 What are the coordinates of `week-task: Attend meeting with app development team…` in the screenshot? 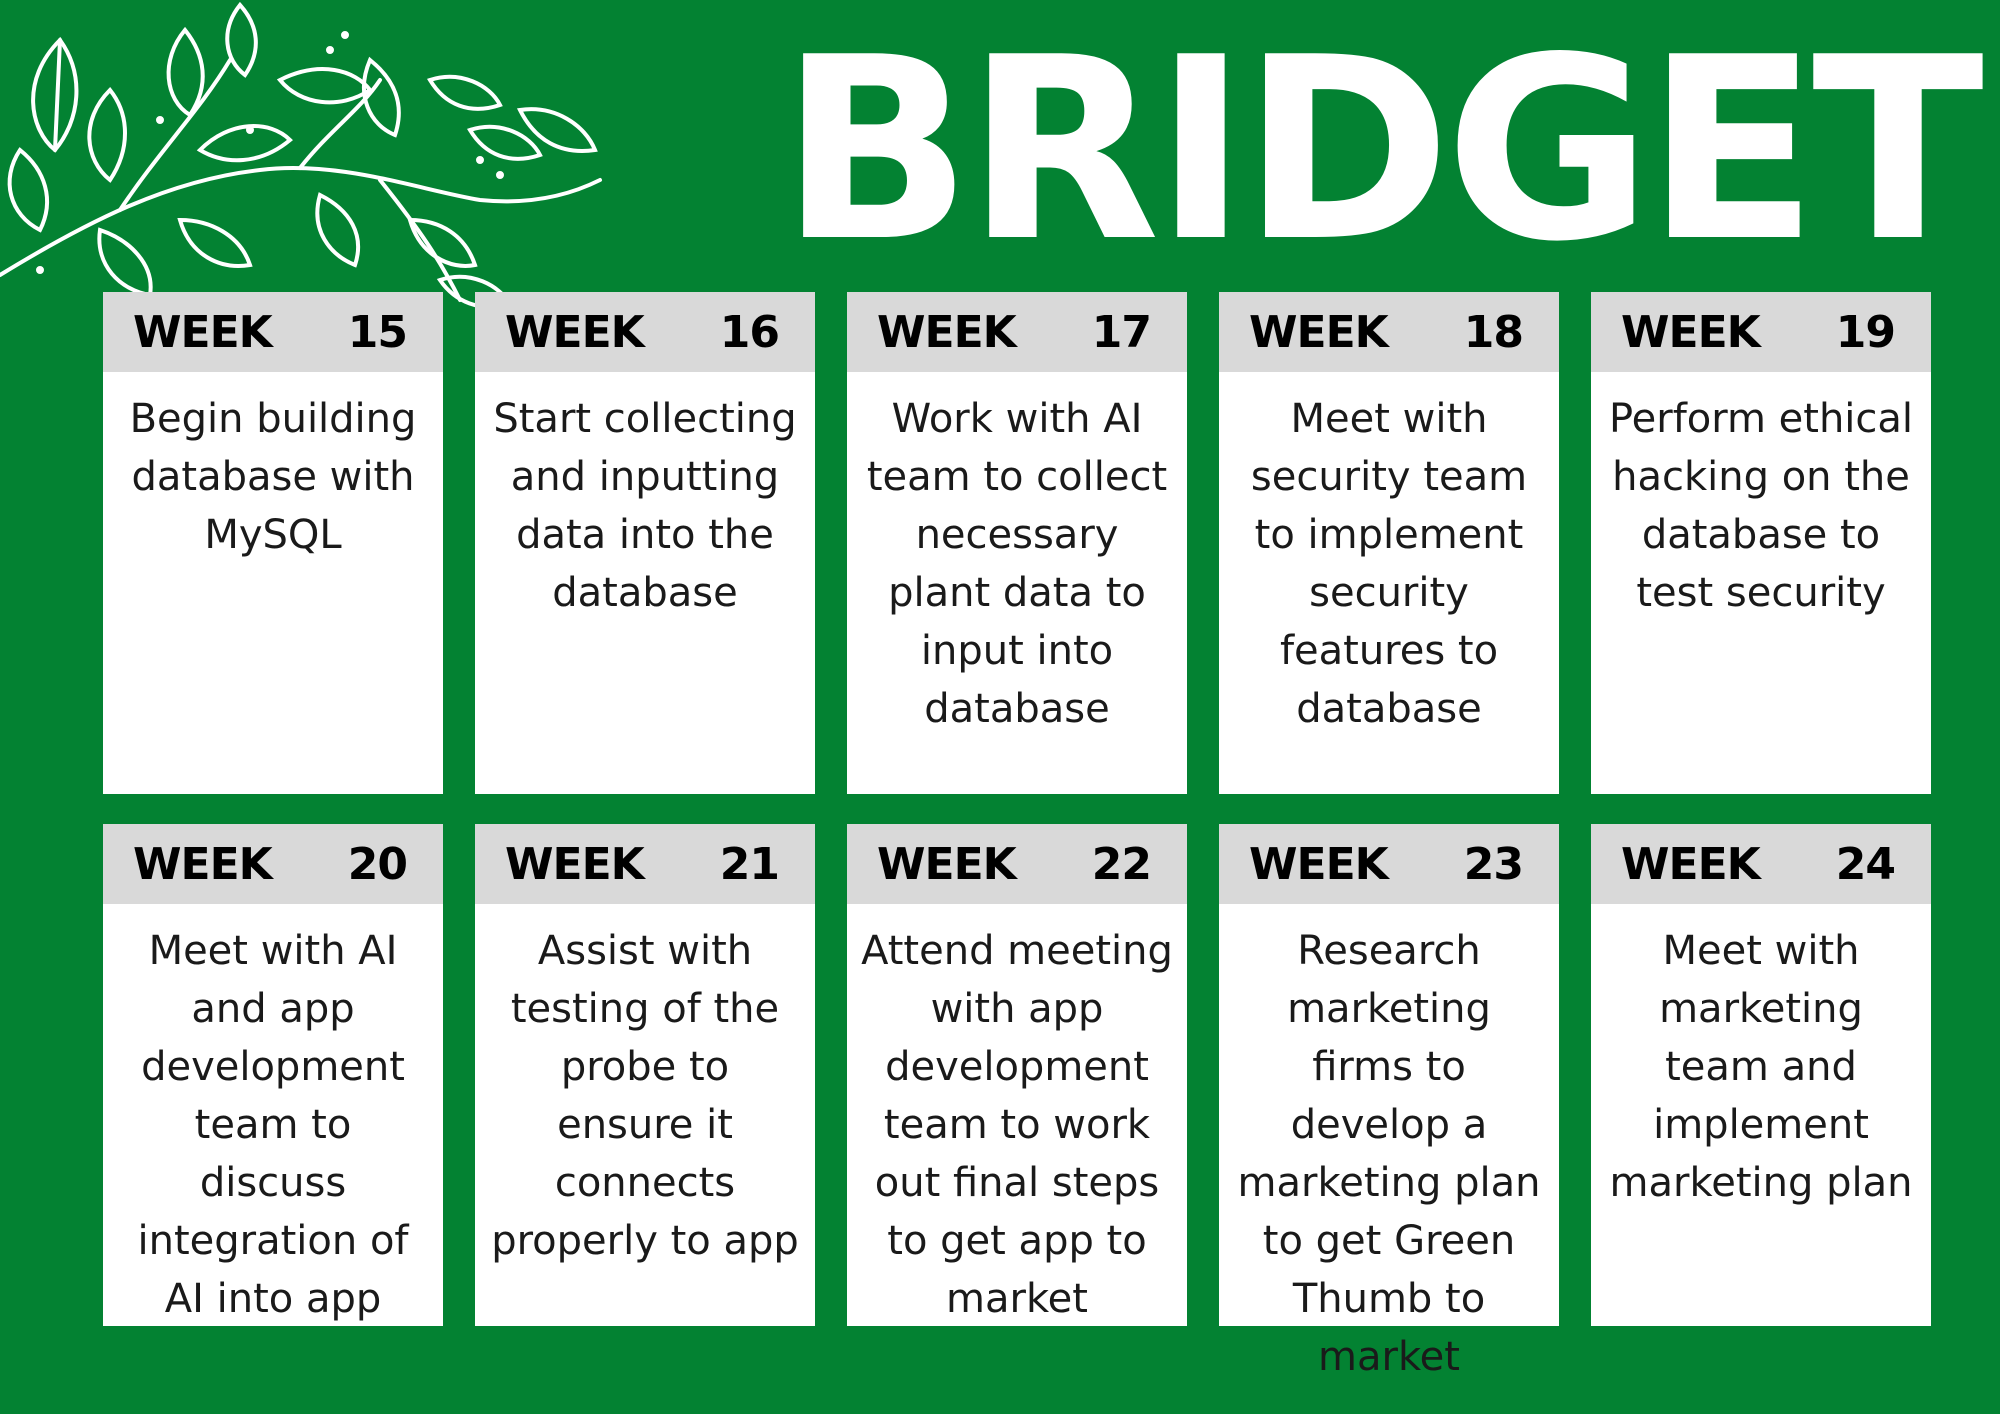 It's located at (1017, 1116).